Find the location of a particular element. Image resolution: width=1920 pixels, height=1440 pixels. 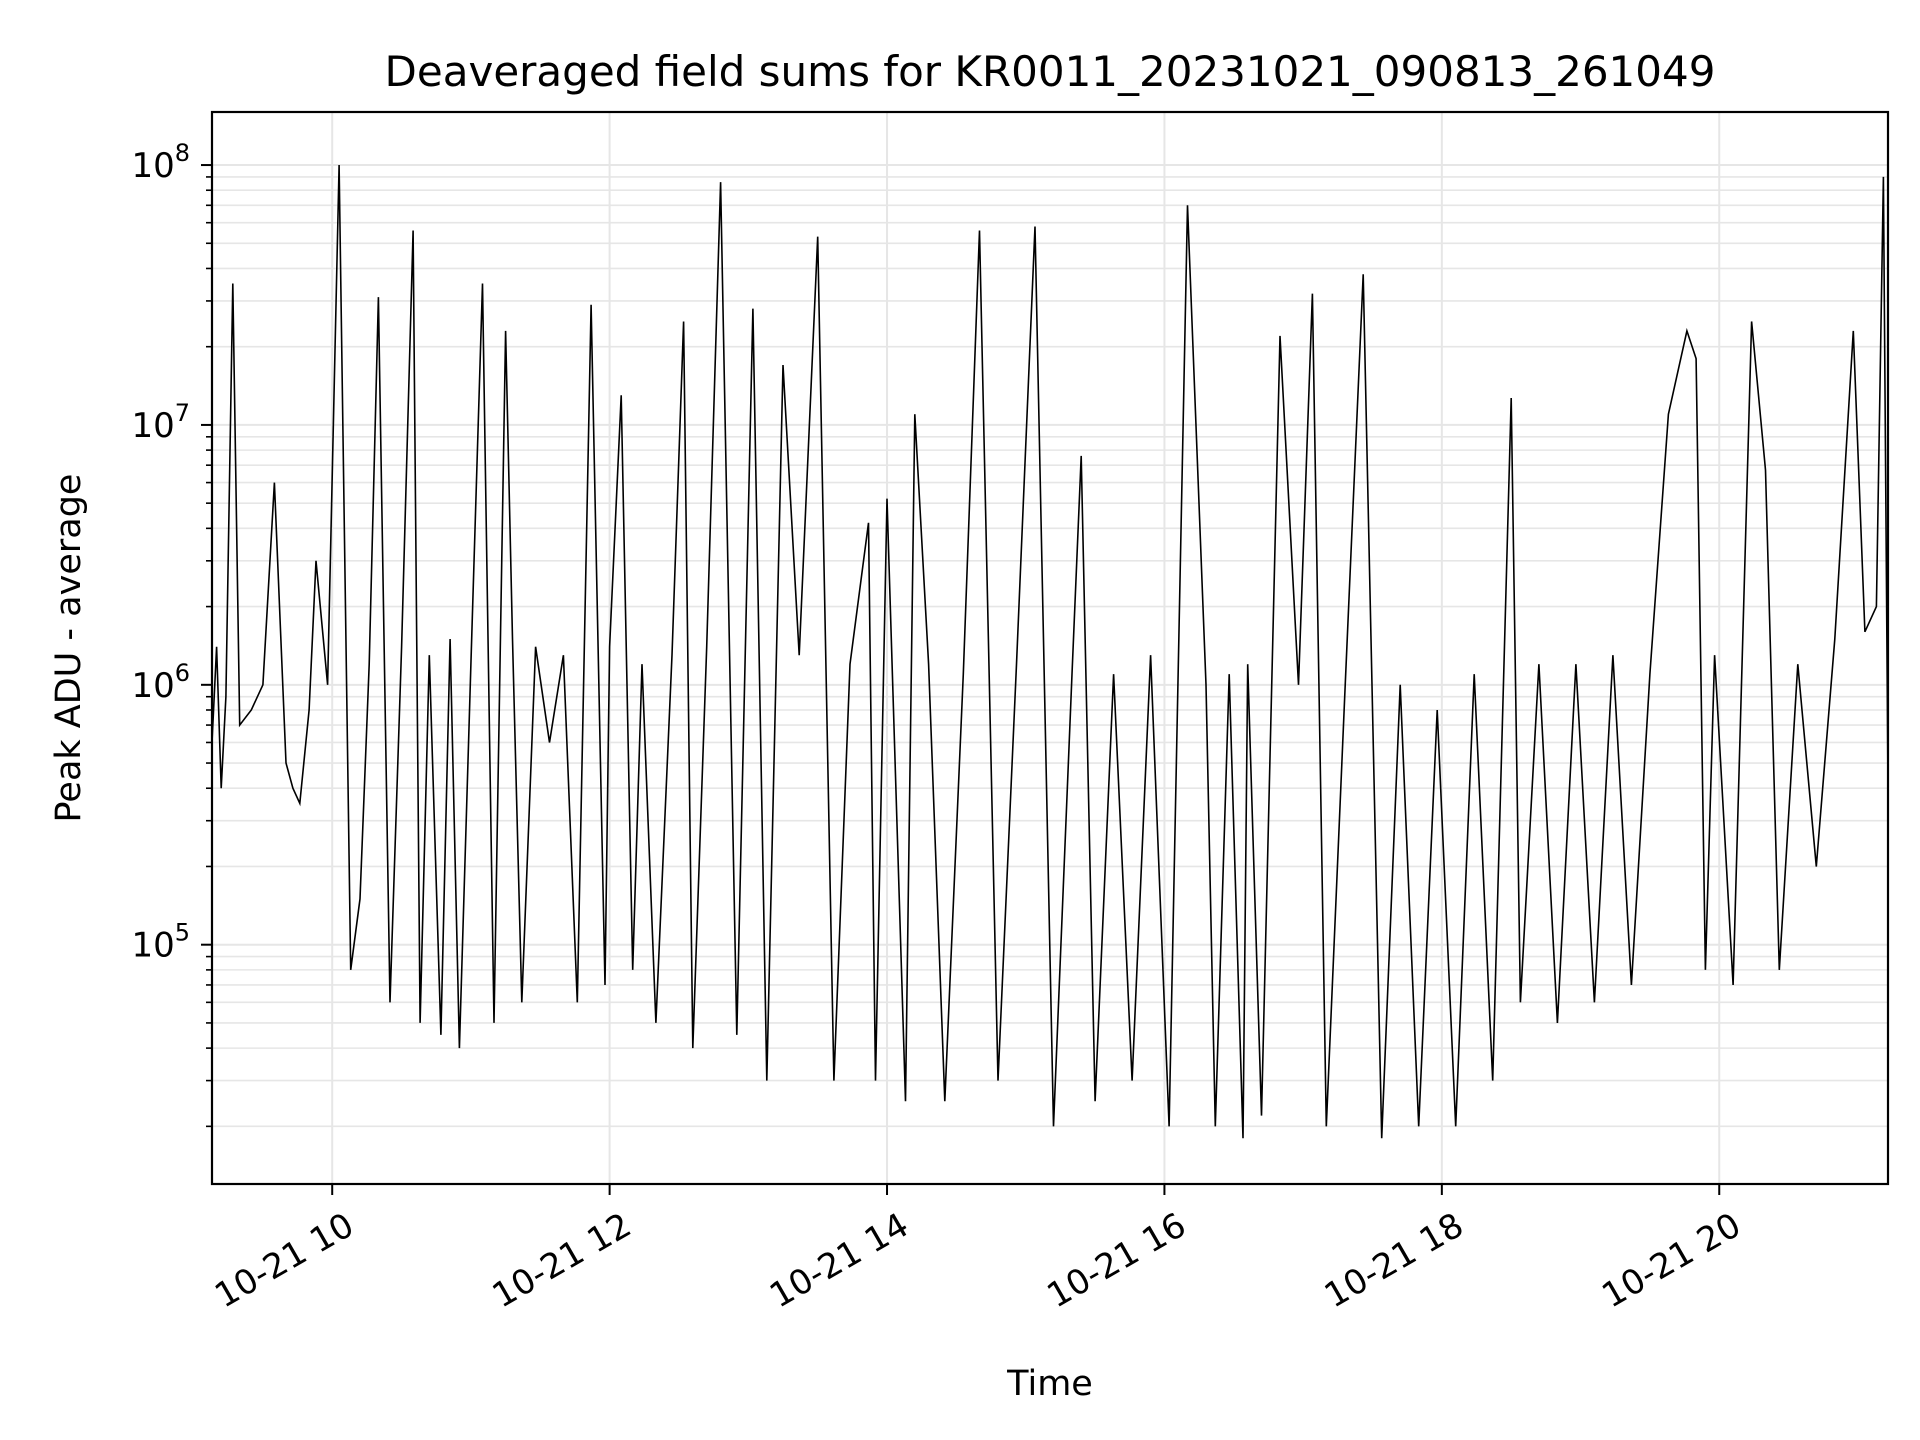

y-tick-exponent: 6 is located at coordinates (182, 673).